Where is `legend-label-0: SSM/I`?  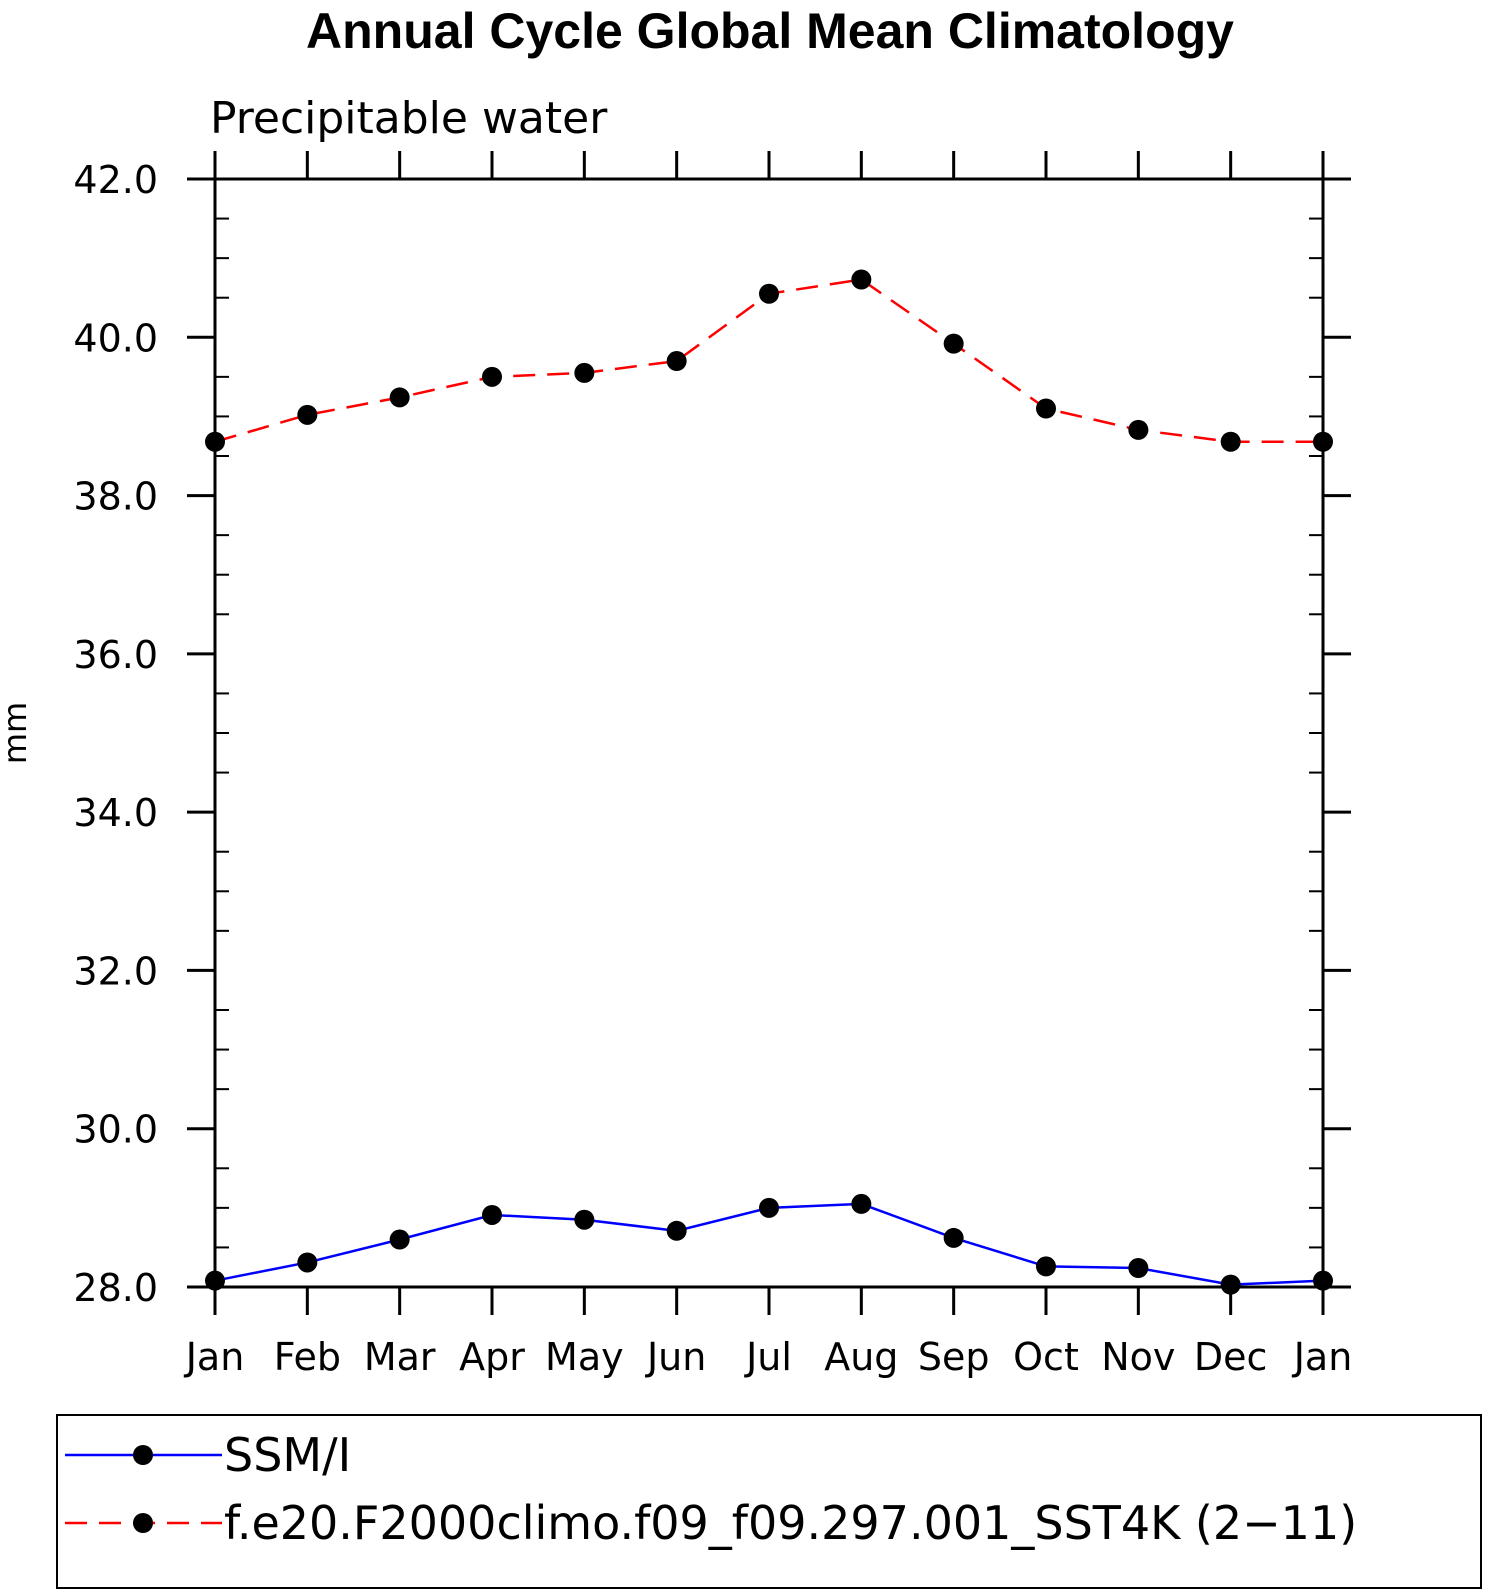 legend-label-0: SSM/I is located at coordinates (287, 1455).